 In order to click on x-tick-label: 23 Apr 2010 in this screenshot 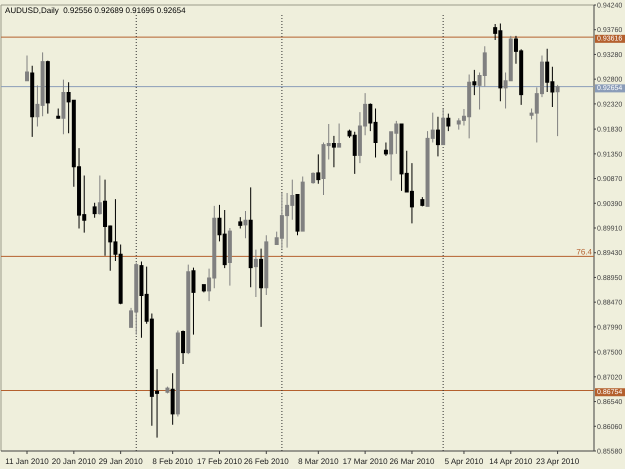, I will do `click(558, 461)`.